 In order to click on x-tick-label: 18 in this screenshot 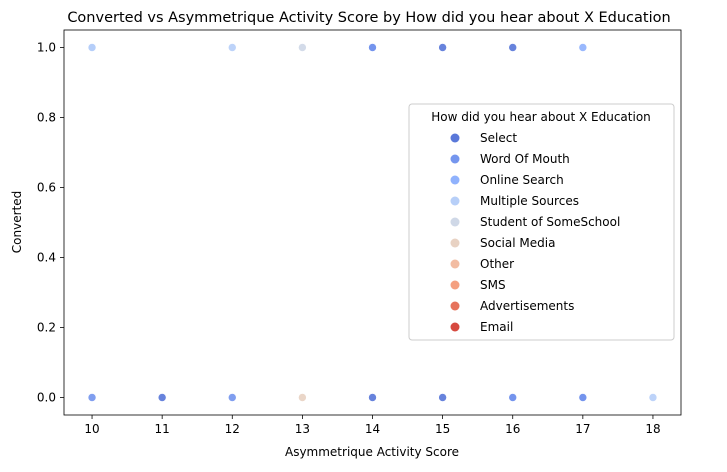, I will do `click(652, 429)`.